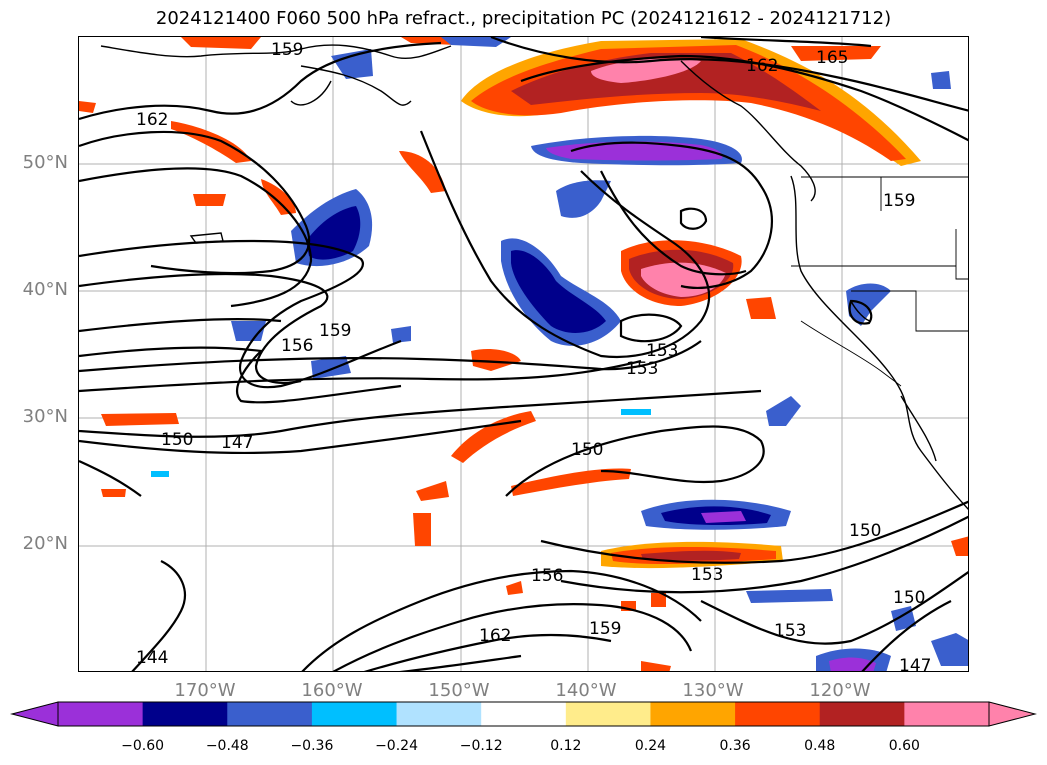  Describe the element at coordinates (332, 690) in the screenshot. I see `lon-label-160w: 160°W` at that location.